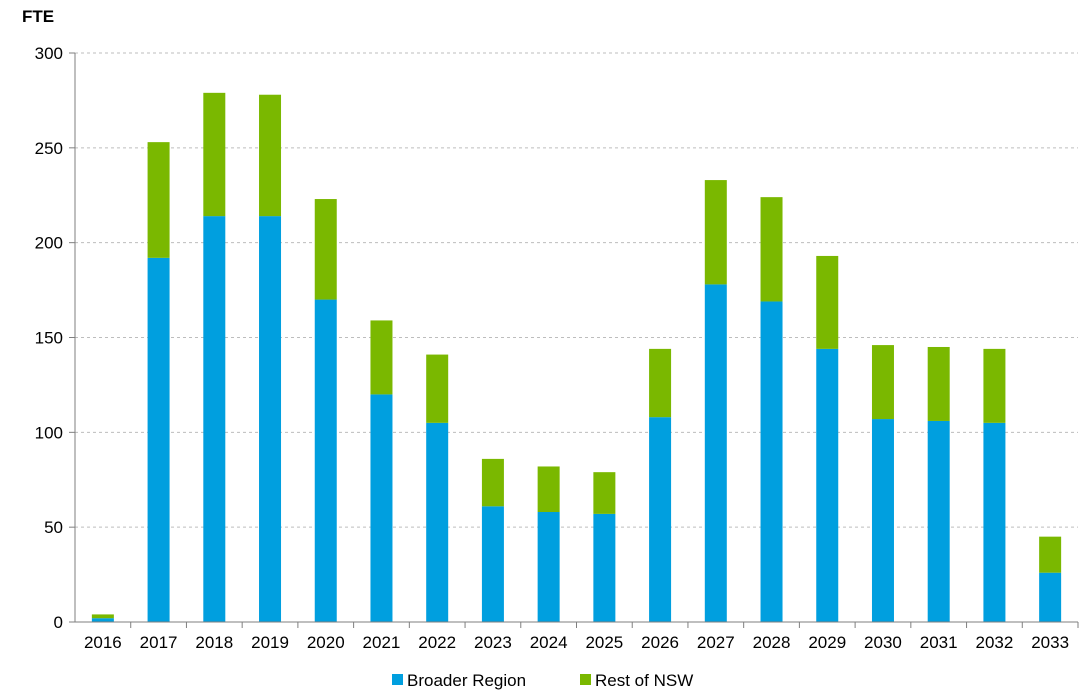 The width and height of the screenshot is (1083, 696). Describe the element at coordinates (53, 527) in the screenshot. I see `y-tick-label: 50` at that location.